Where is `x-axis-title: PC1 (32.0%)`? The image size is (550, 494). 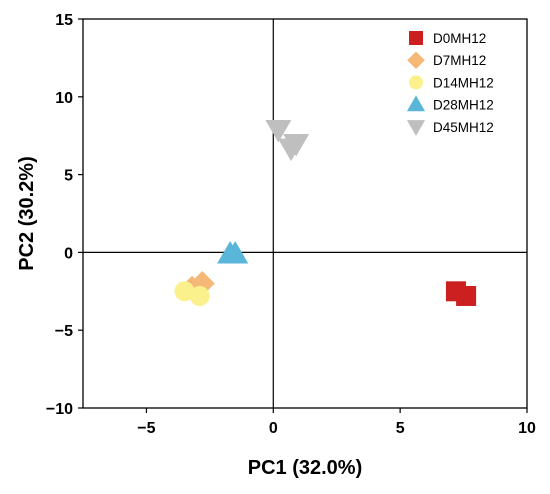
x-axis-title: PC1 (32.0%) is located at coordinates (305, 468).